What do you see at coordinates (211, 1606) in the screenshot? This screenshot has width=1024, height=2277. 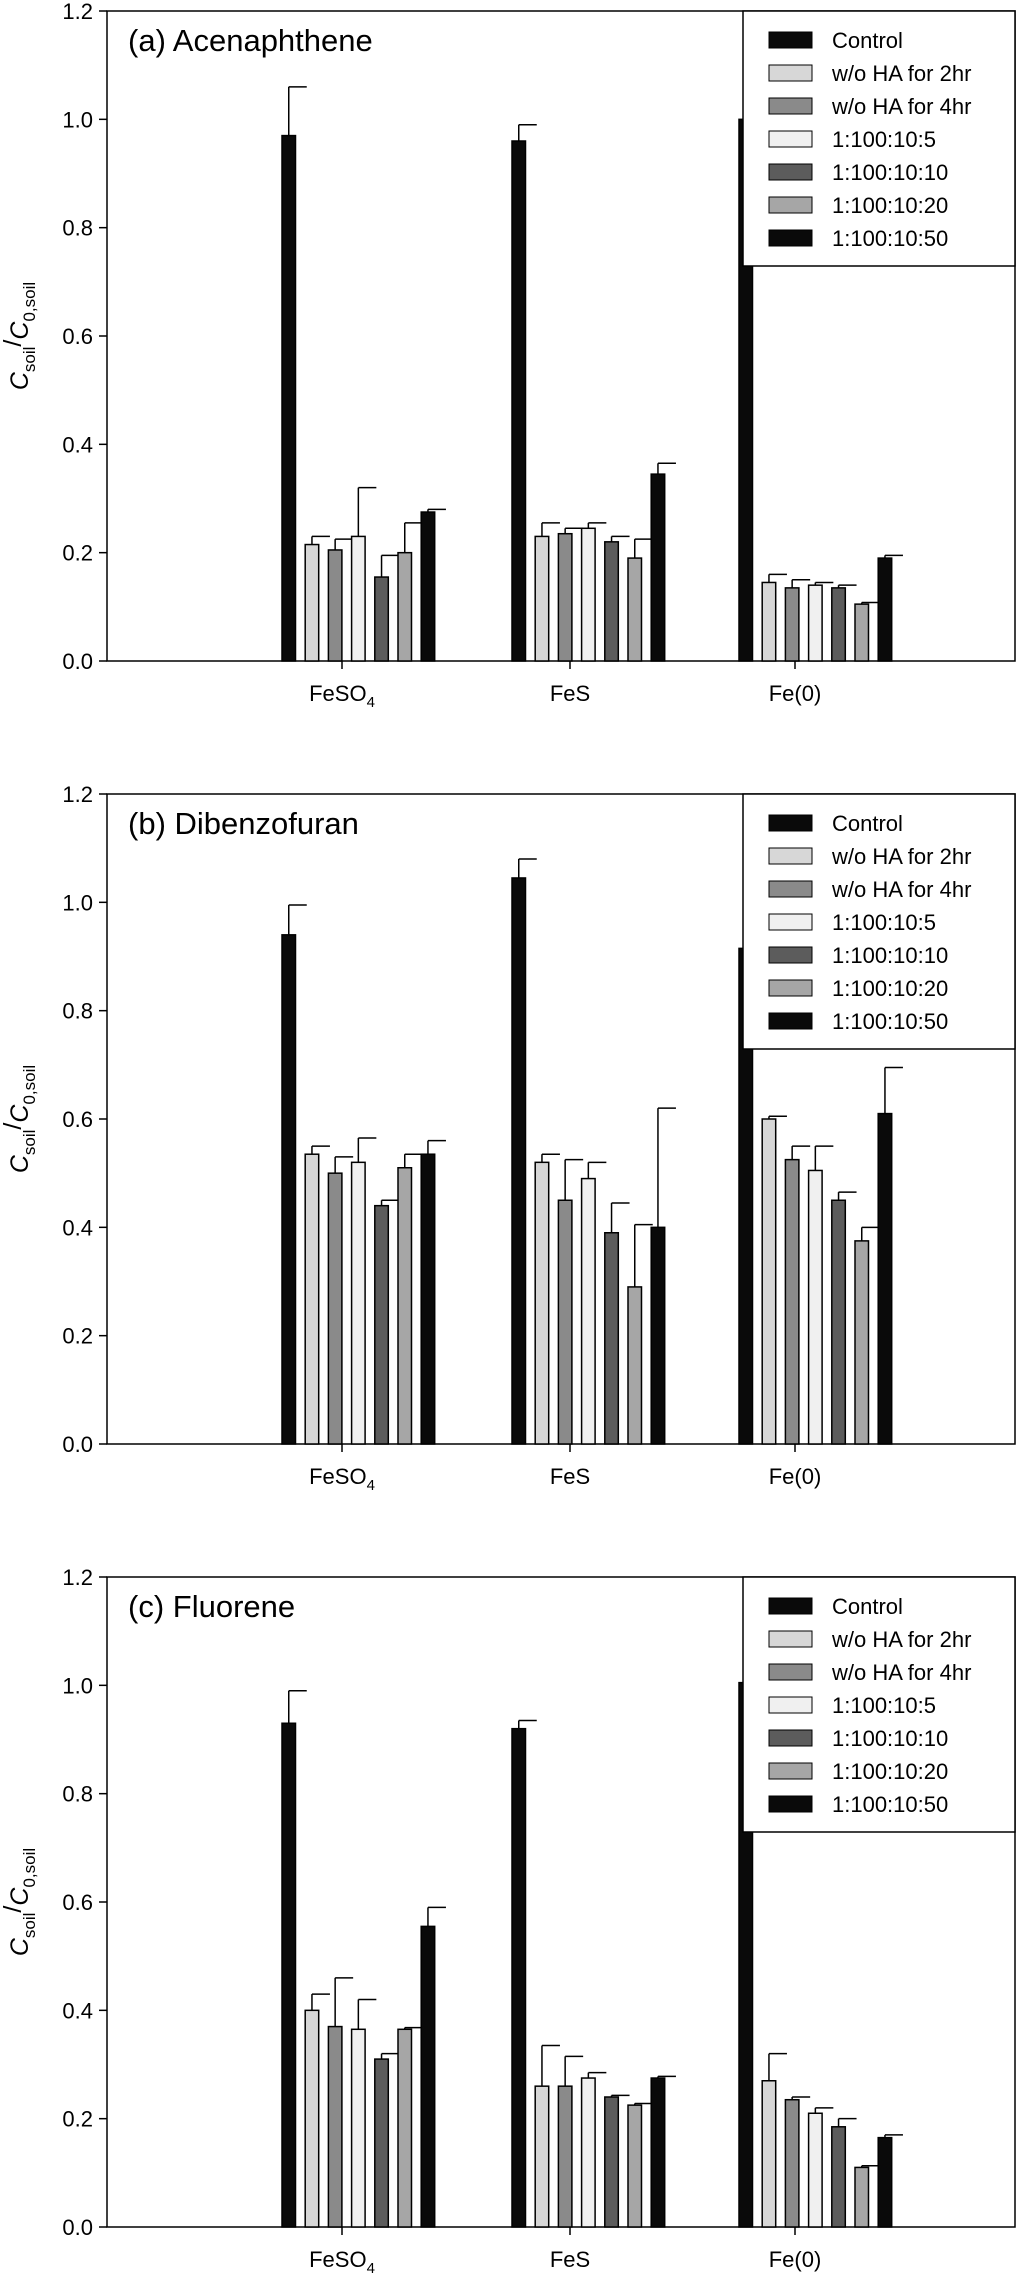 I see `panel-title: (c) Fluorene` at bounding box center [211, 1606].